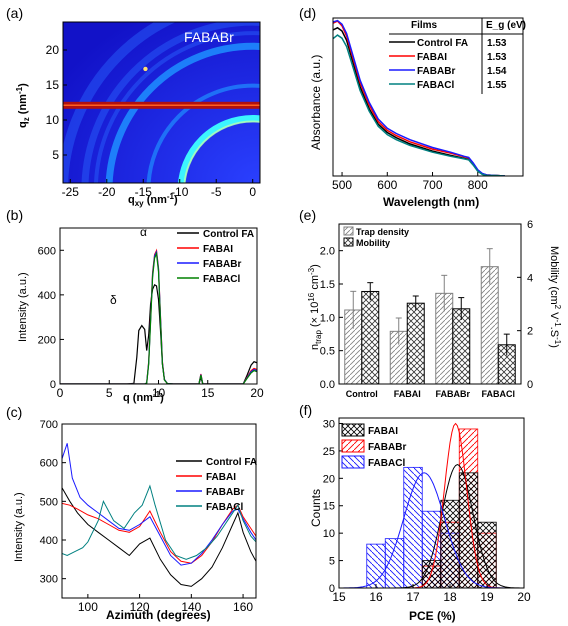 The height and width of the screenshot is (626, 568). I want to click on panel-label-b: (b), so click(14, 215).